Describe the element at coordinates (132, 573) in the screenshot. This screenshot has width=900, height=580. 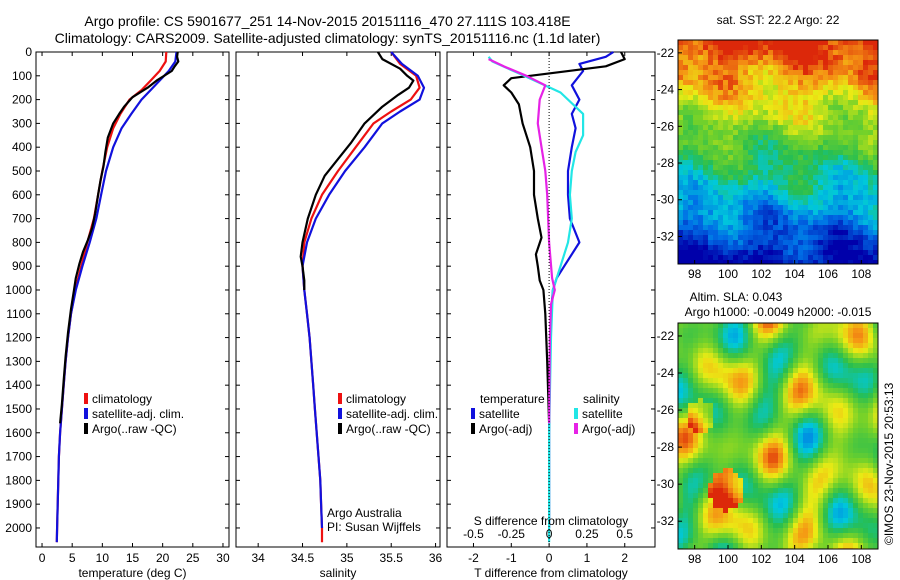
I see `x-axis-label: temperature (deg C)` at that location.